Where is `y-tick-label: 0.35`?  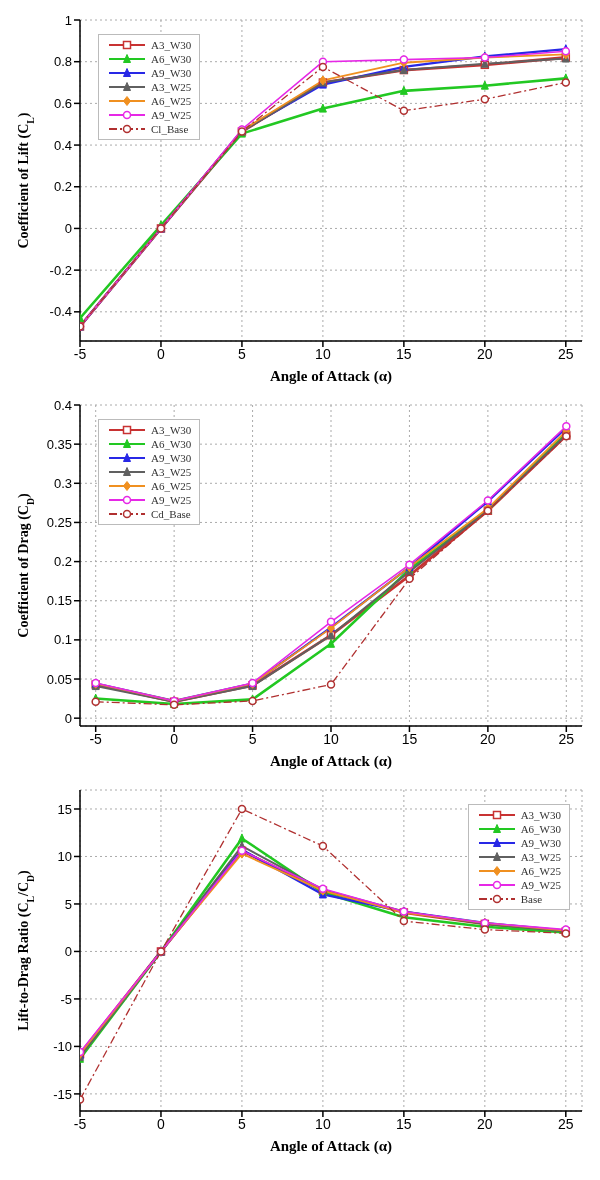 y-tick-label: 0.35 is located at coordinates (59, 444).